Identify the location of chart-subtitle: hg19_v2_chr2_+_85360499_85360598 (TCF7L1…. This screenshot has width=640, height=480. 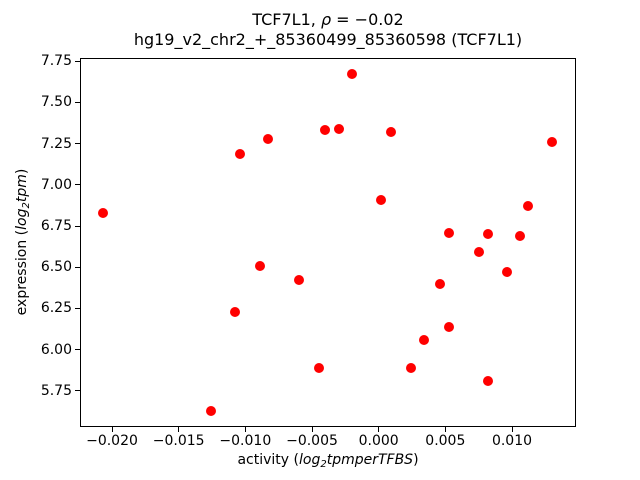
(328, 39).